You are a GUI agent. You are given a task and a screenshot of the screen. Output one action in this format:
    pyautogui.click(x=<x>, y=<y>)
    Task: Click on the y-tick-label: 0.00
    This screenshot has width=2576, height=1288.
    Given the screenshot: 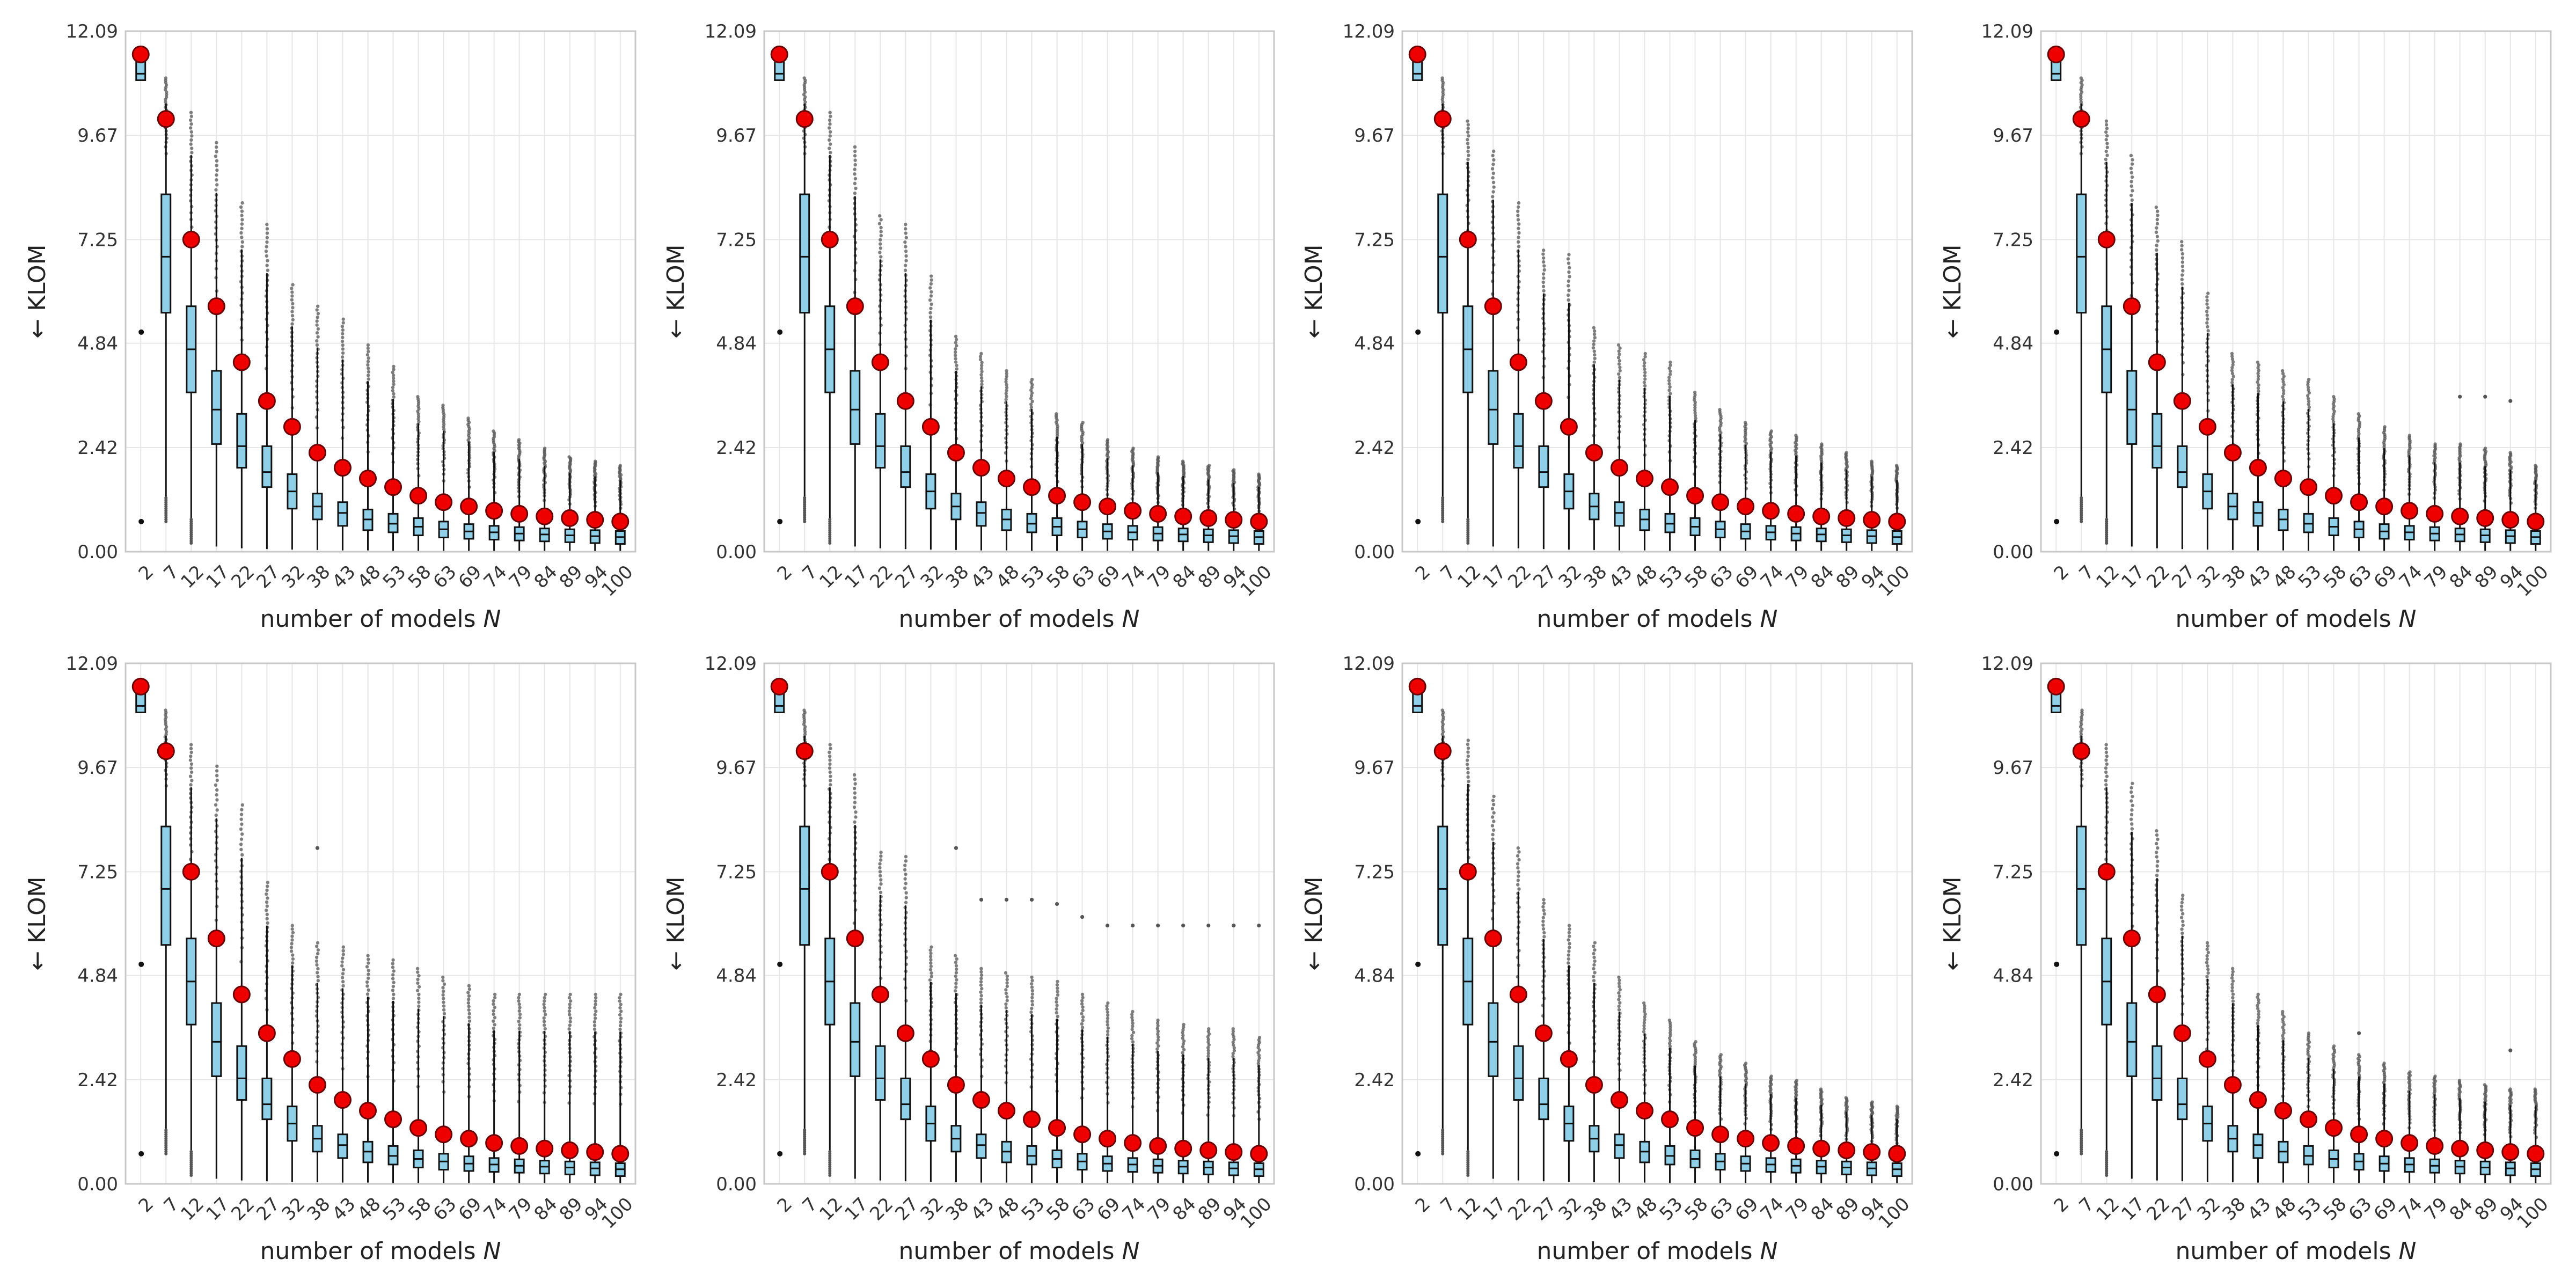 What is the action you would take?
    pyautogui.click(x=1374, y=1184)
    